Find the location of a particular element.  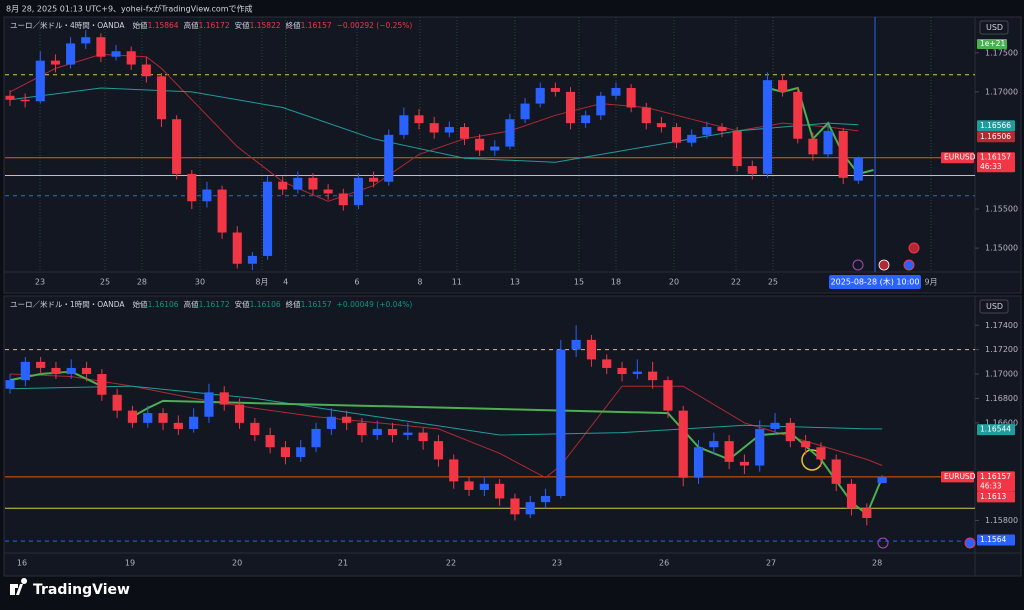

indicator-line is located at coordinates (446, 410).